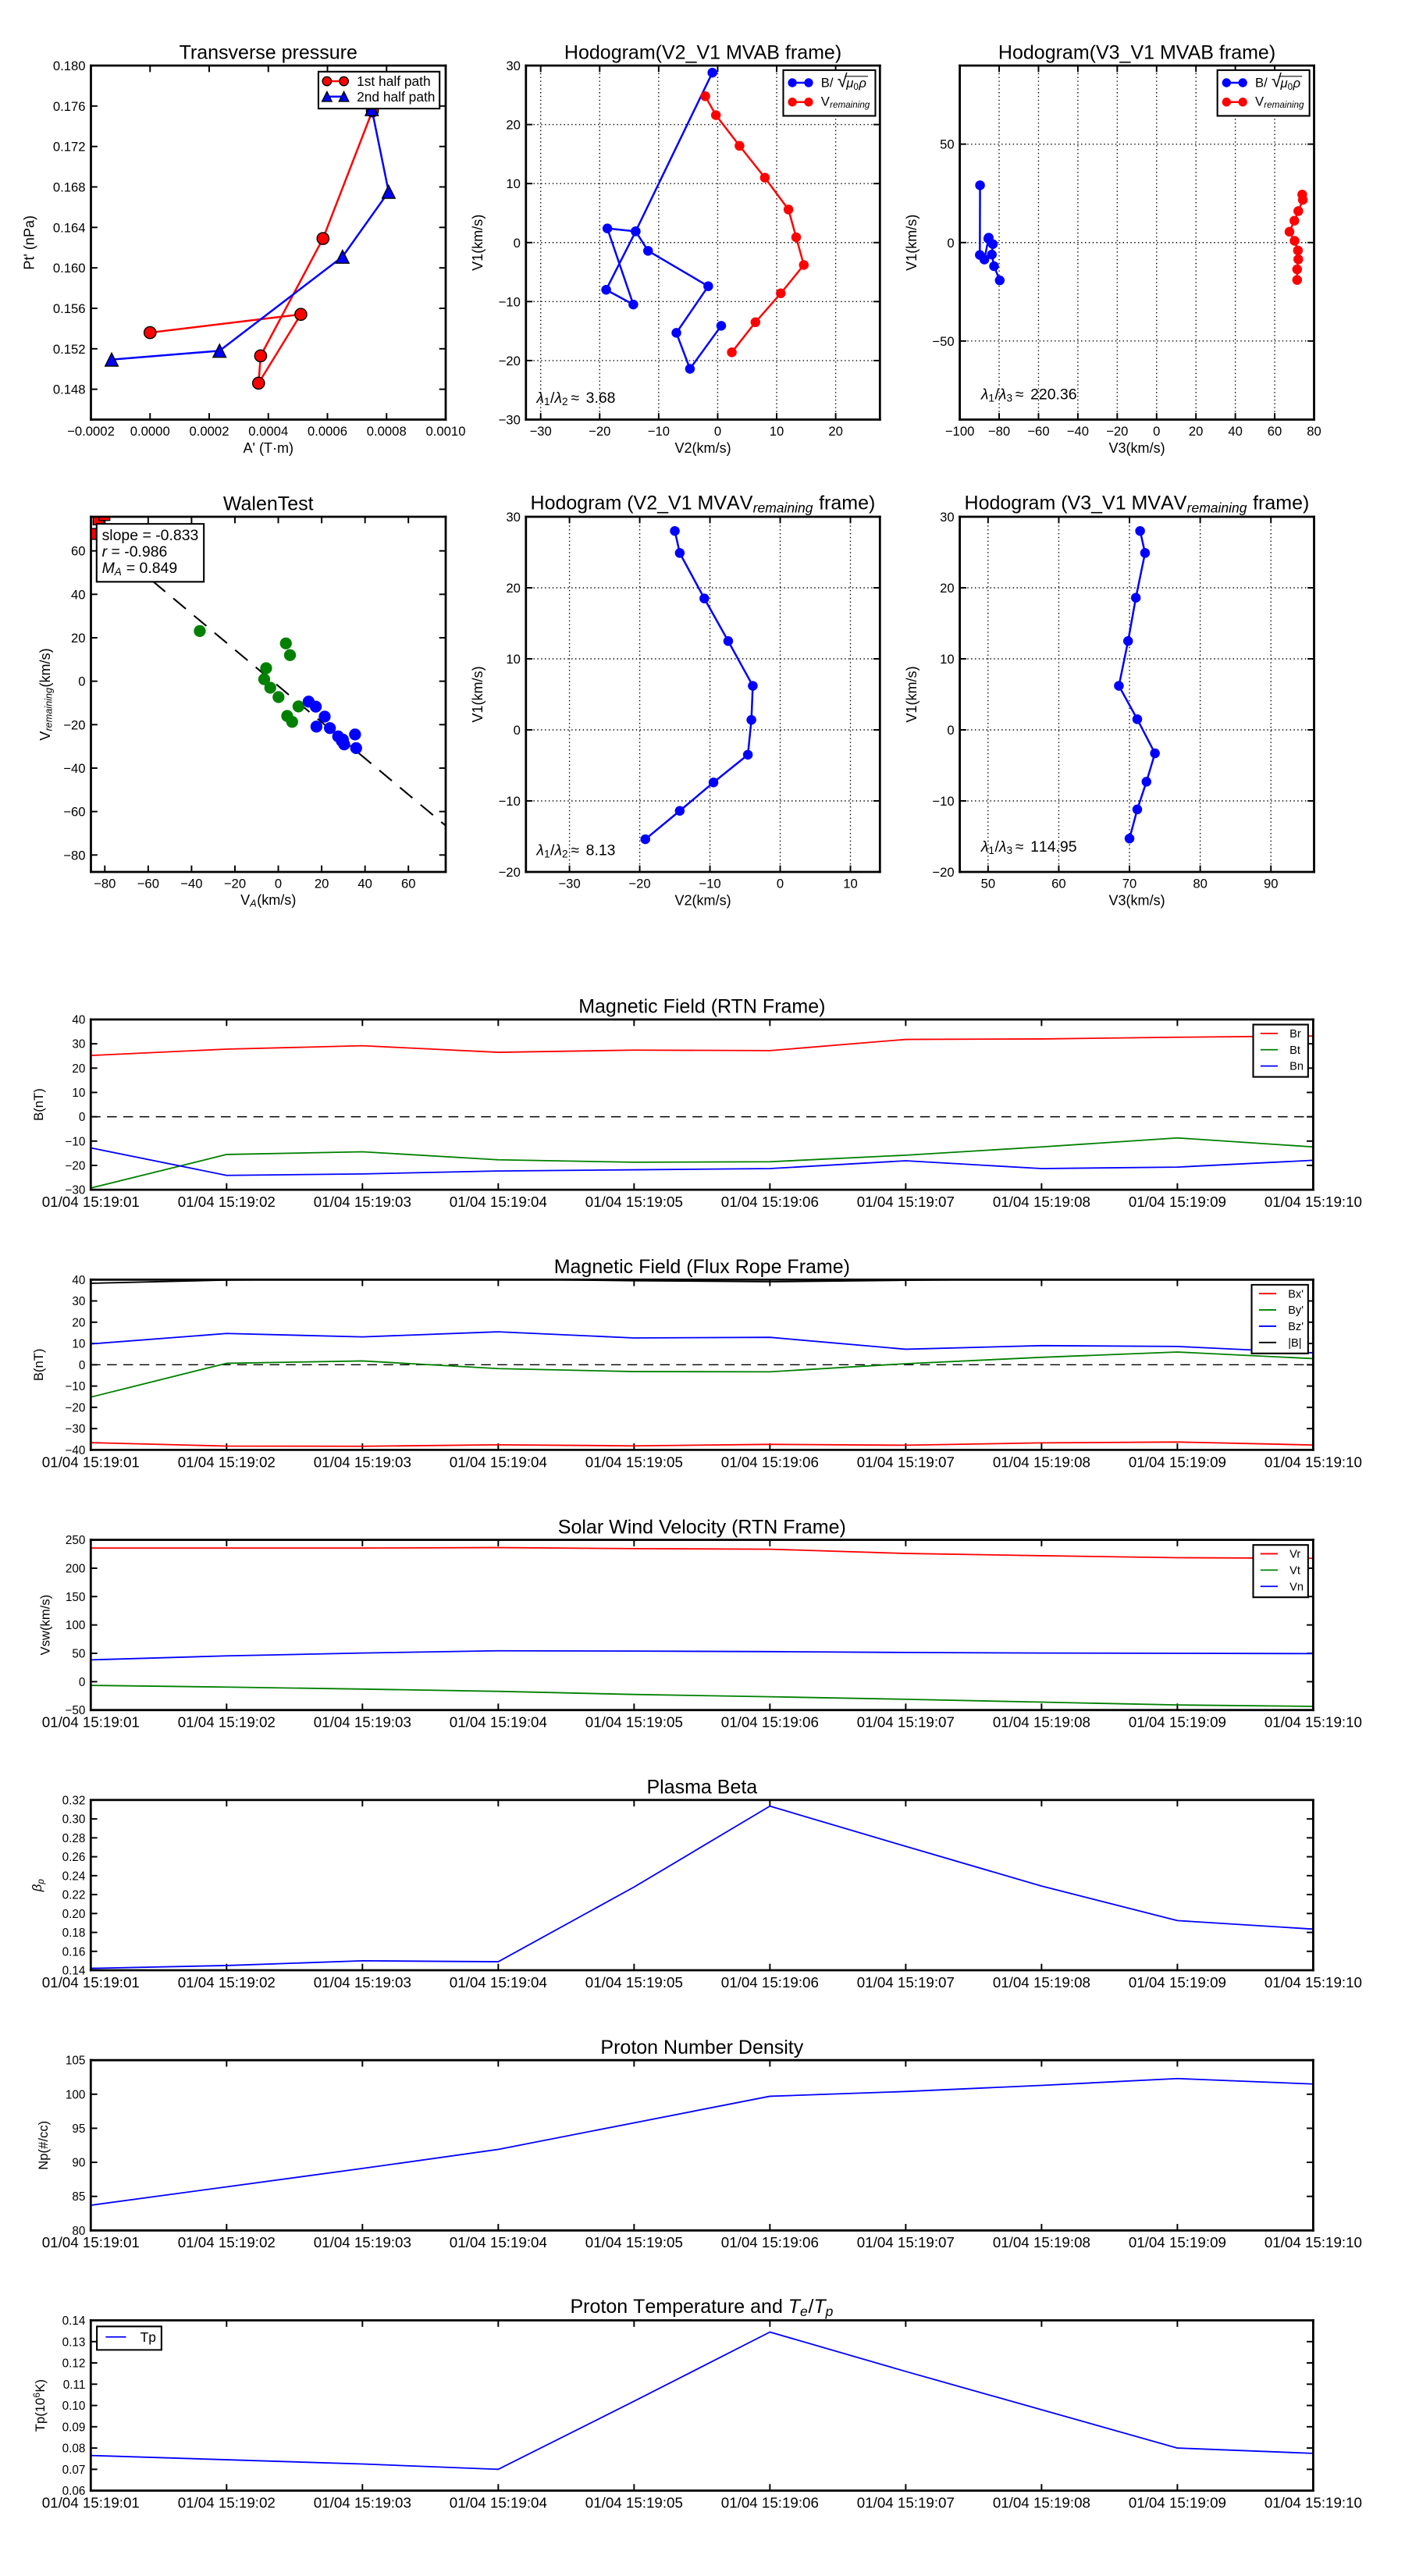 The image size is (1405, 2576). I want to click on svg-text: 70, so click(1130, 883).